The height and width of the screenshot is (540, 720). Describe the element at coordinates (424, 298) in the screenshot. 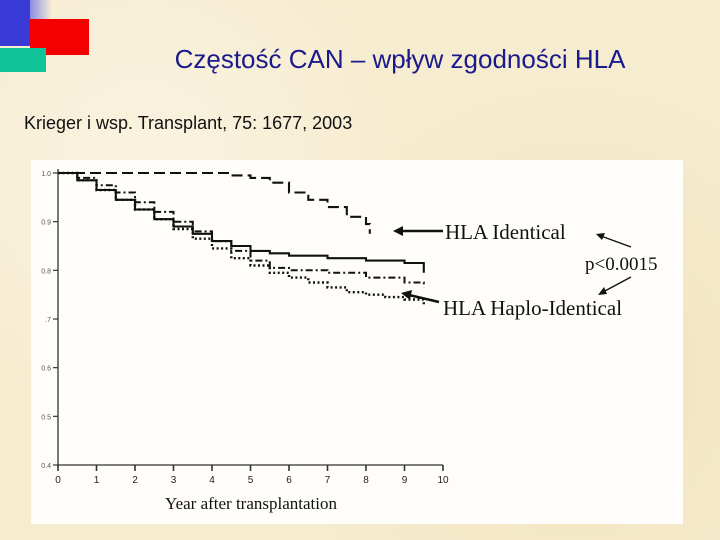

I see `arrow-to-haplo` at that location.